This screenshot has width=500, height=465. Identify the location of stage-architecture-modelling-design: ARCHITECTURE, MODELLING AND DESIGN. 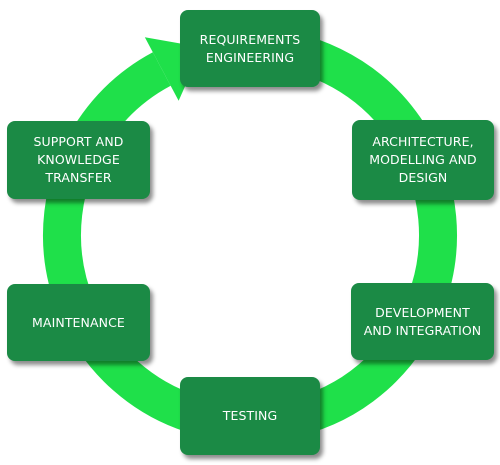
(423, 160).